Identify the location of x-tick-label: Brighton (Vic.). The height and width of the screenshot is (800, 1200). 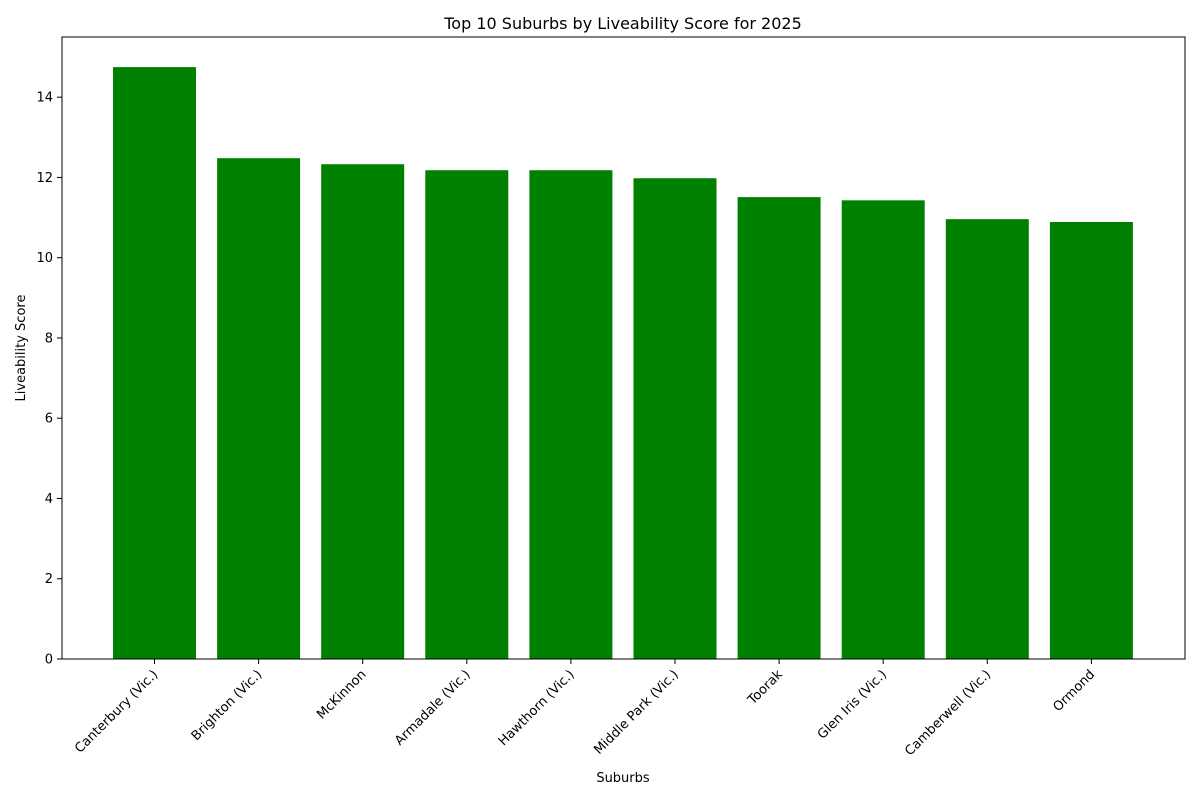
(227, 705).